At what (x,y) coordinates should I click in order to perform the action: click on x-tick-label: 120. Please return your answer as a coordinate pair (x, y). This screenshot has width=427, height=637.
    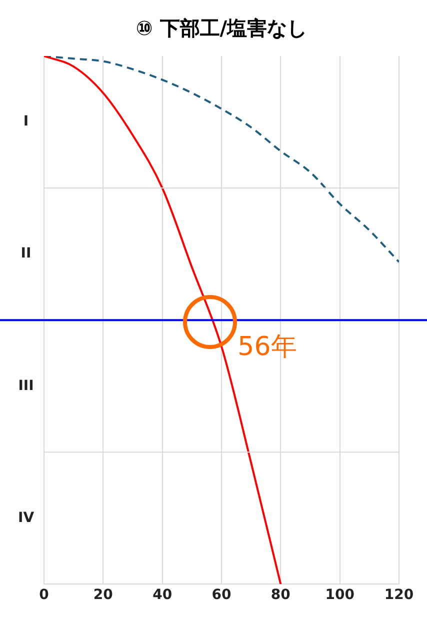
    Looking at the image, I should click on (399, 595).